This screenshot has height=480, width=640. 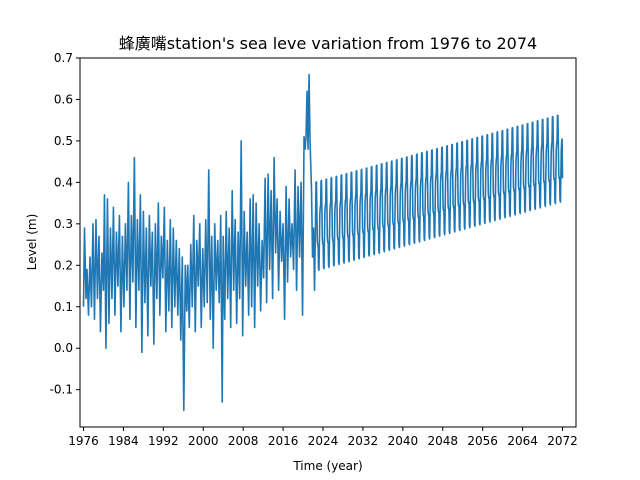 I want to click on x-tick-label: 1976, so click(x=83, y=441).